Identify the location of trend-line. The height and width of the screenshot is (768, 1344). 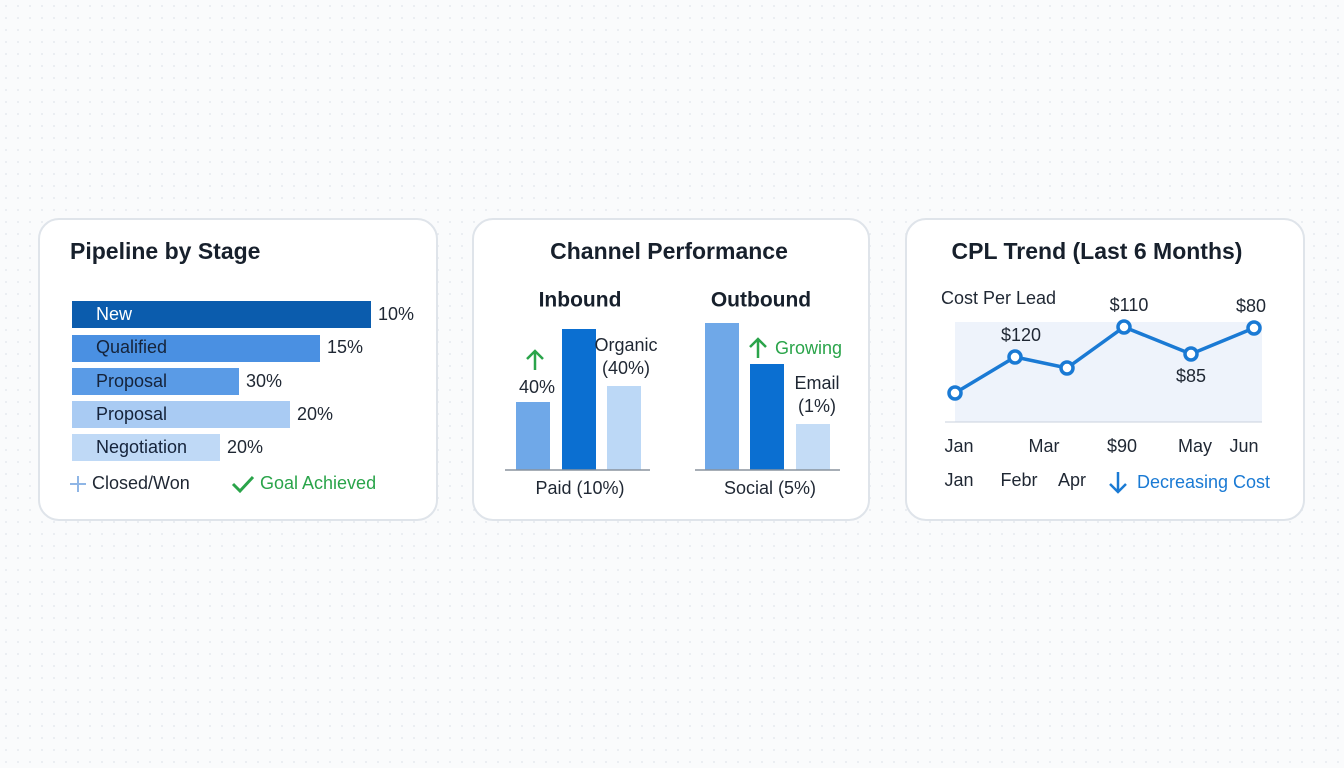
(1104, 360).